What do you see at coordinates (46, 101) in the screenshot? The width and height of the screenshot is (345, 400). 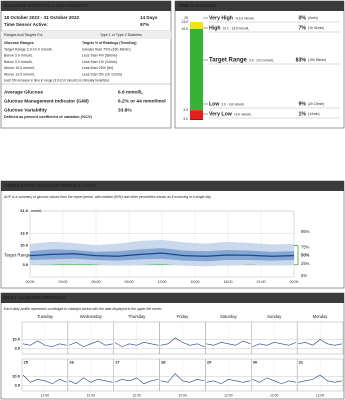 I see `metric-label: Glucose Management Indicator (GMI)` at bounding box center [46, 101].